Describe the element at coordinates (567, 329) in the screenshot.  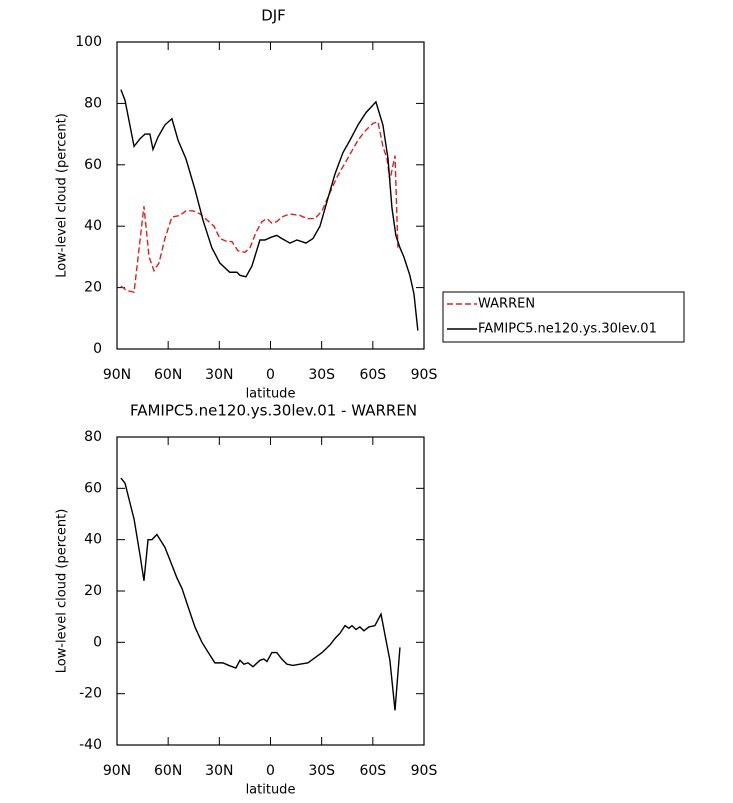
I see `legend-label: FAMIPC5.ne120.ys.30lev.01` at that location.